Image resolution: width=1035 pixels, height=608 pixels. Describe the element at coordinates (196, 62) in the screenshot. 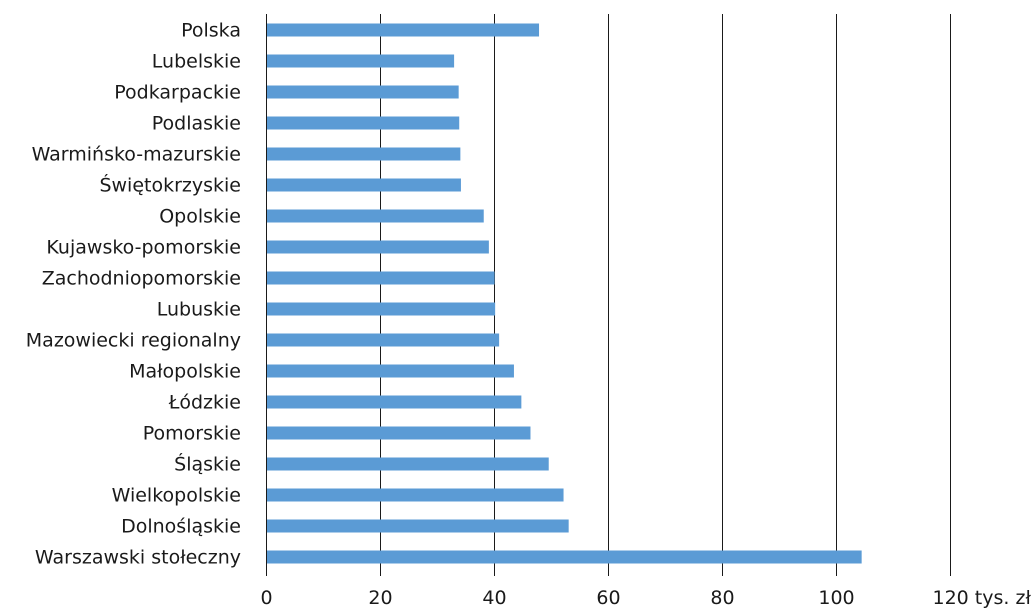

I see `category-label: Lubelskie` at that location.